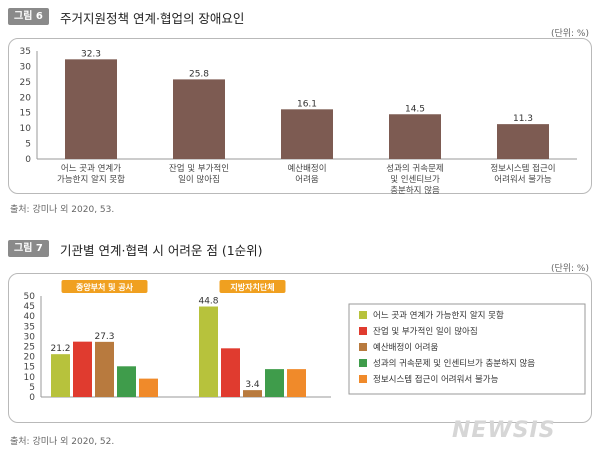 This screenshot has height=458, width=603. I want to click on group-label: 지방자치단체, so click(252, 287).